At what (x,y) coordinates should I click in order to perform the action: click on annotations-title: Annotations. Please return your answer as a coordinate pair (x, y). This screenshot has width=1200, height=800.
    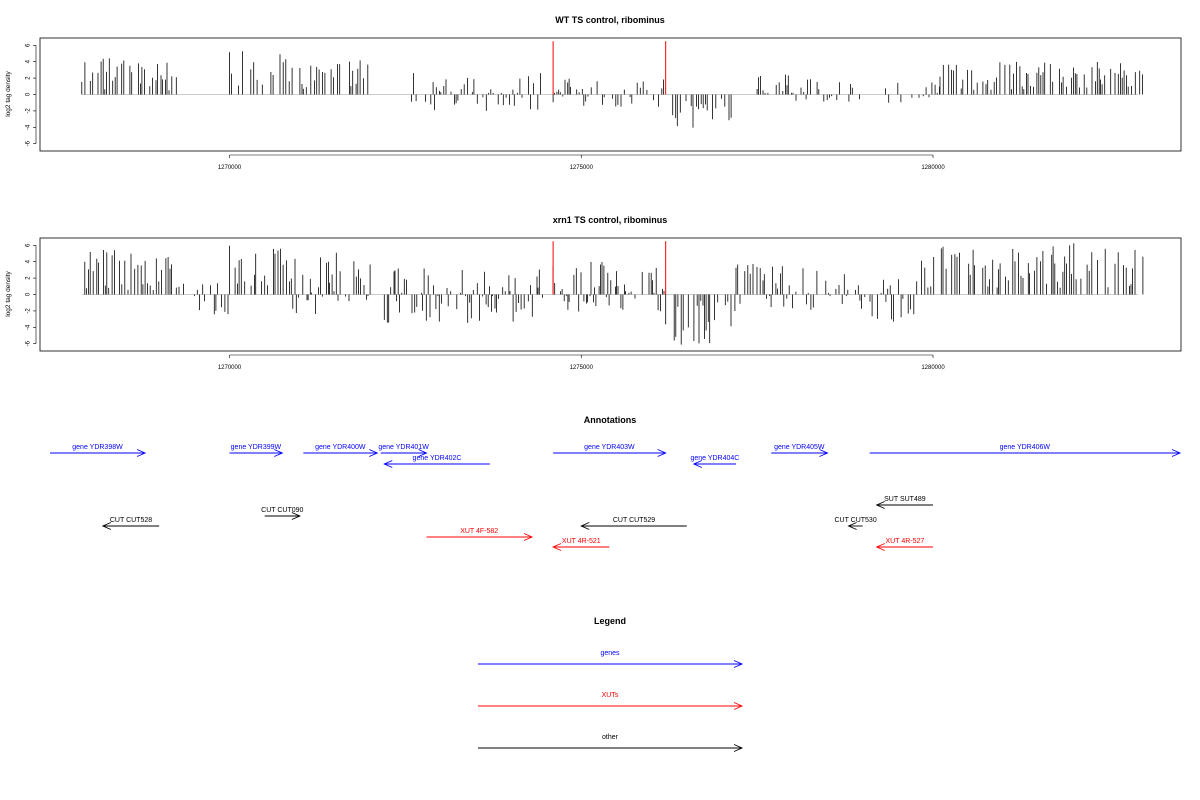
    Looking at the image, I should click on (610, 420).